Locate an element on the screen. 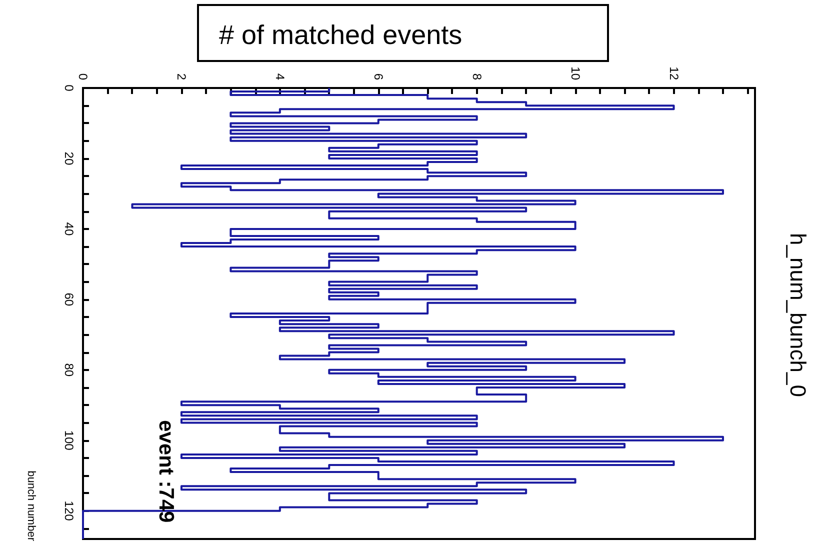 This screenshot has height=542, width=817. y-tick-label: 120 is located at coordinates (69, 511).